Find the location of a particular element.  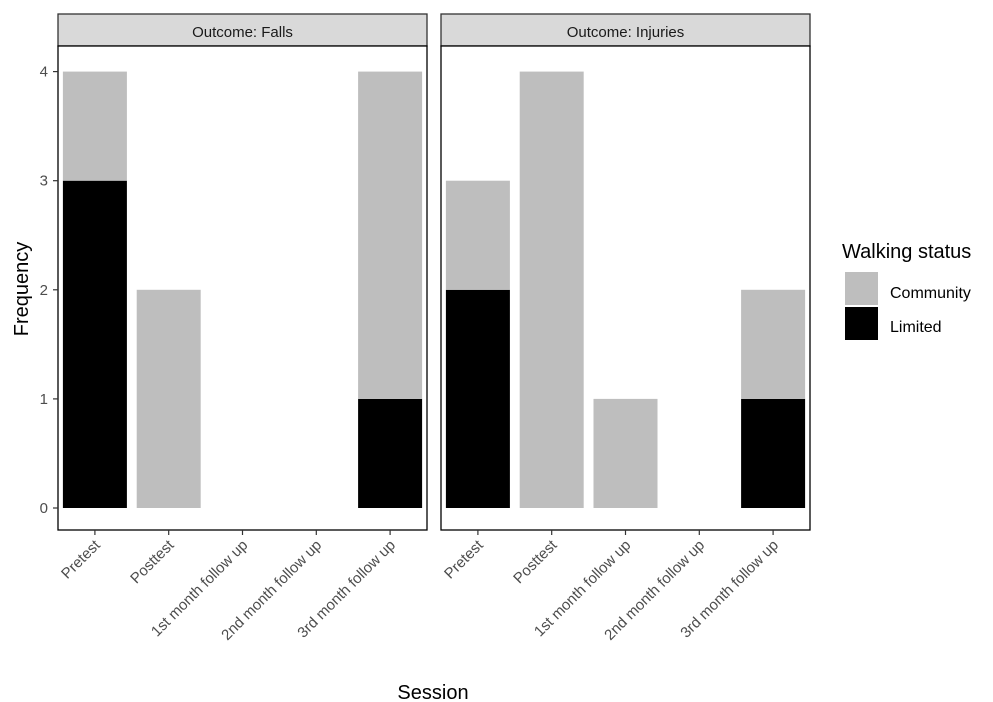

facet-strip-label: Outcome: Injuries is located at coordinates (626, 32).